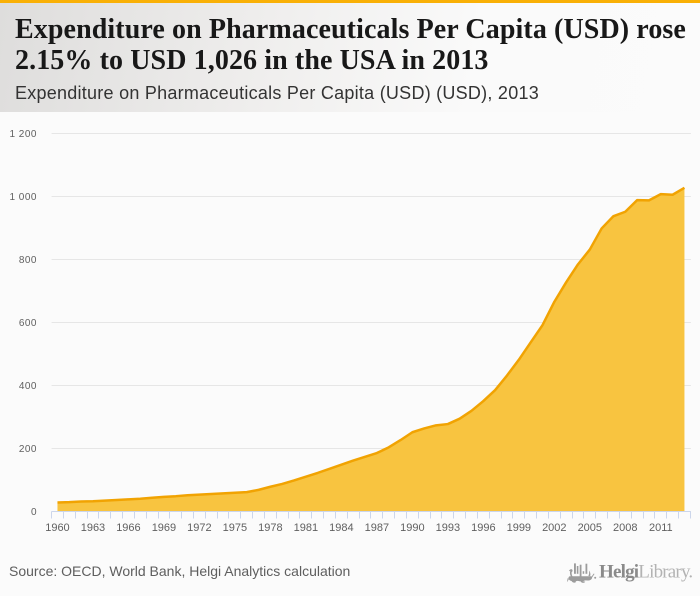 This screenshot has width=700, height=596. What do you see at coordinates (23, 197) in the screenshot?
I see `svg-text: 1 000` at bounding box center [23, 197].